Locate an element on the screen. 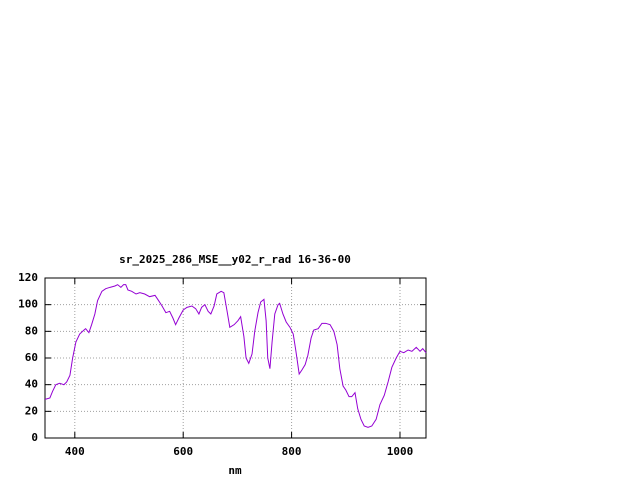 The width and height of the screenshot is (640, 480). y-tick-label: 20 is located at coordinates (31, 410).